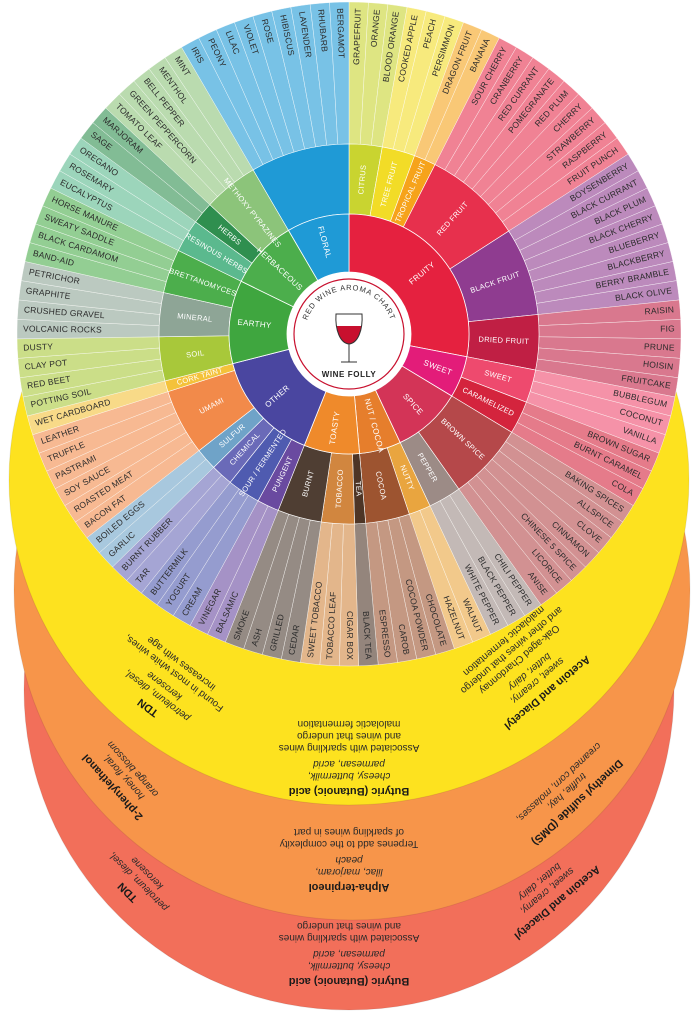  Describe the element at coordinates (503, 340) in the screenshot. I see `subcategory-label: DRIED FRUIT` at that location.